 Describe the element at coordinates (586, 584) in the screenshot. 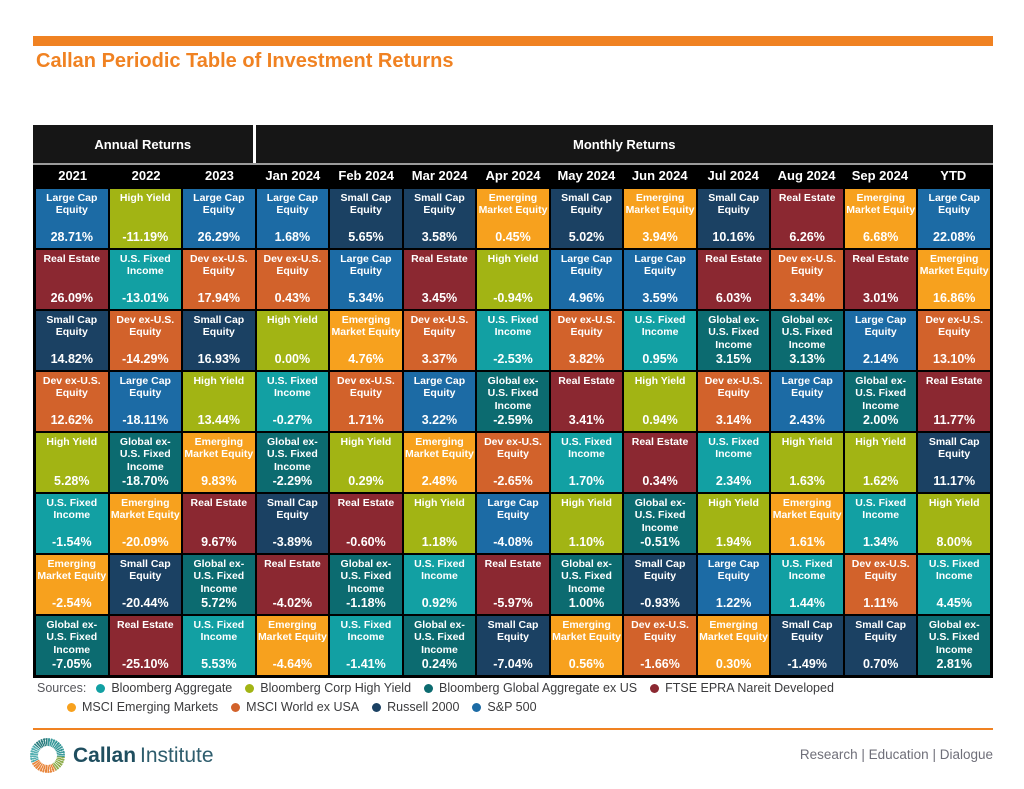

I see `return-cell: Global ex-U.S. Fixed Income 1.00%` at that location.